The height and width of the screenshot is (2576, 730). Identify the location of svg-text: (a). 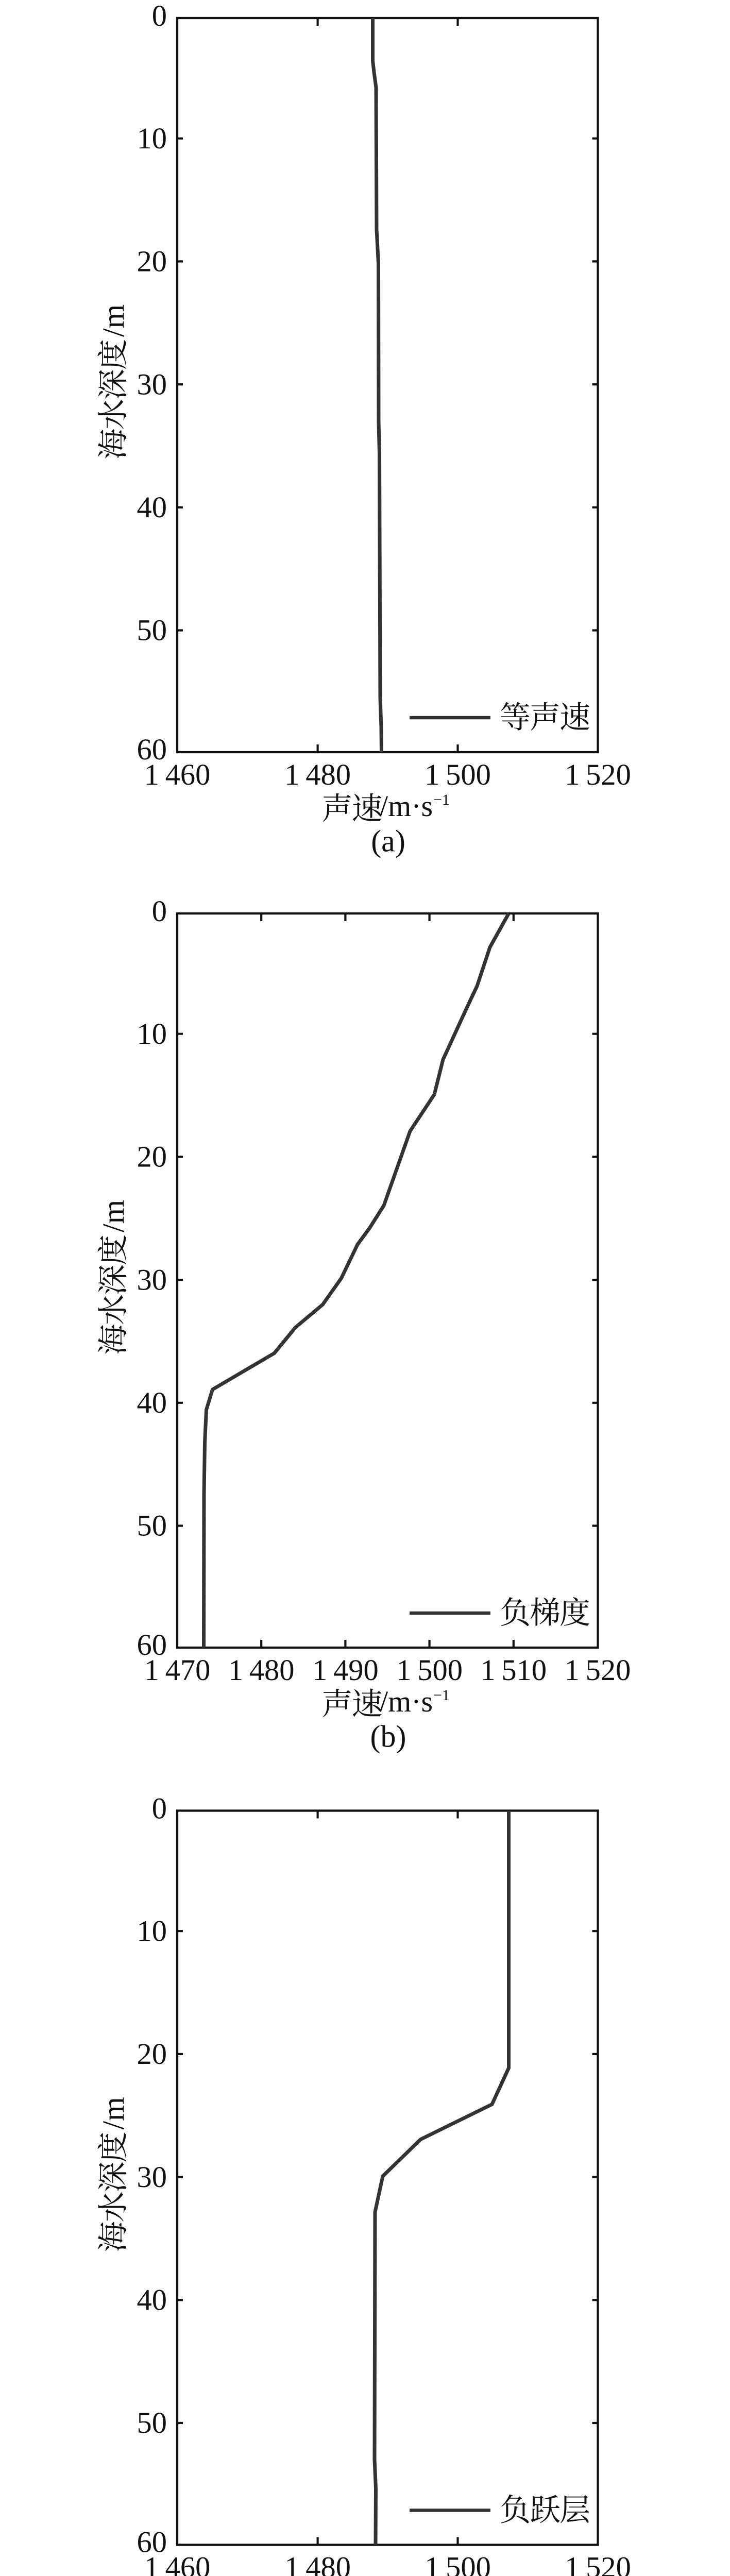
(388, 841).